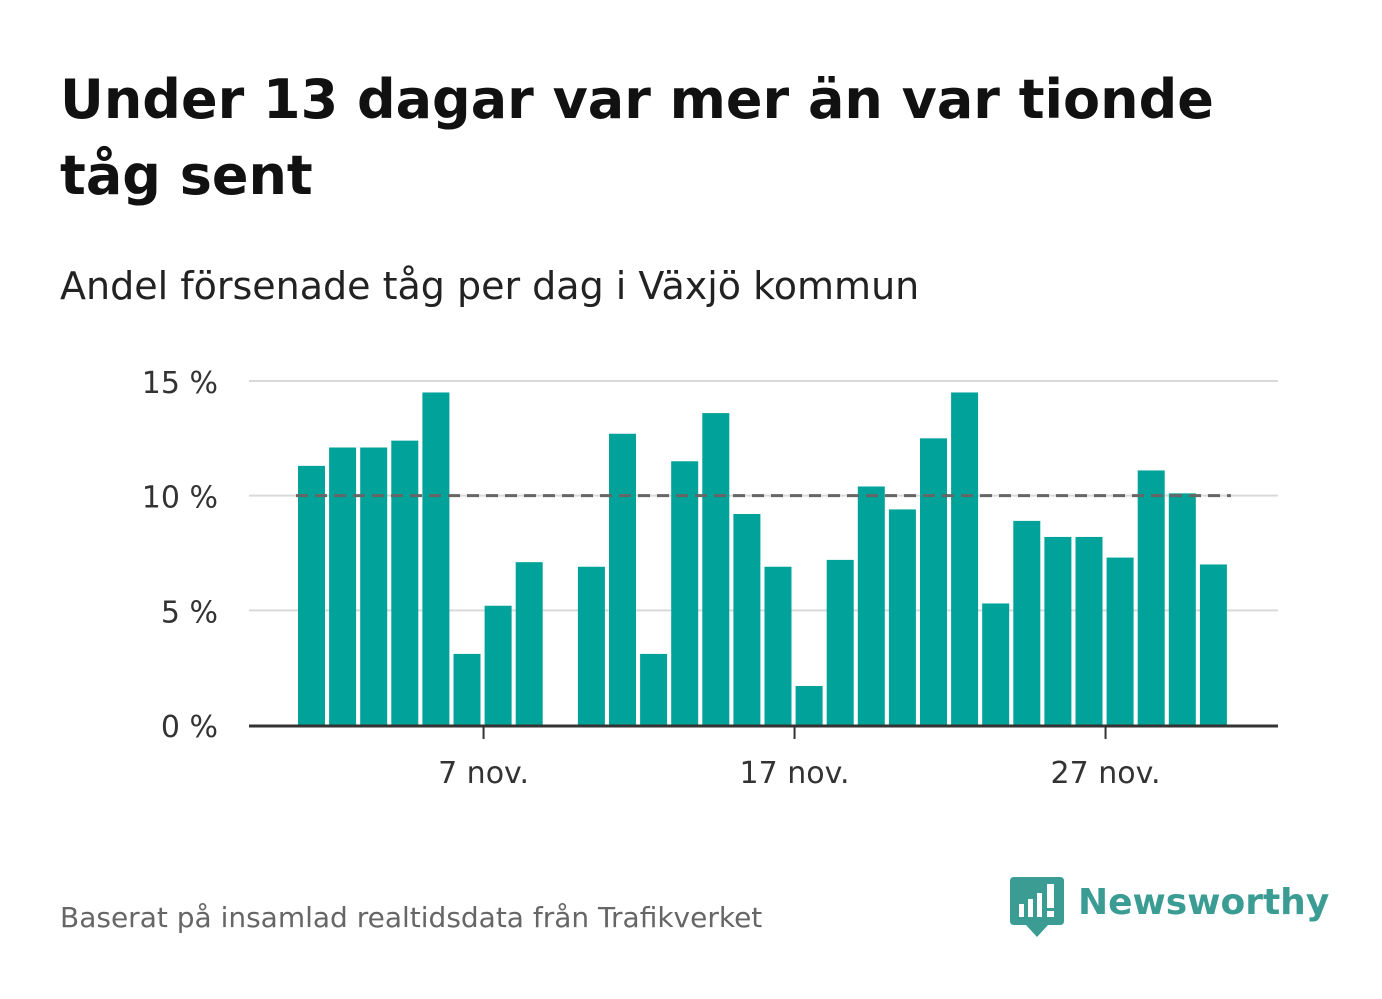  I want to click on bar-24-nov, so click(1027, 622).